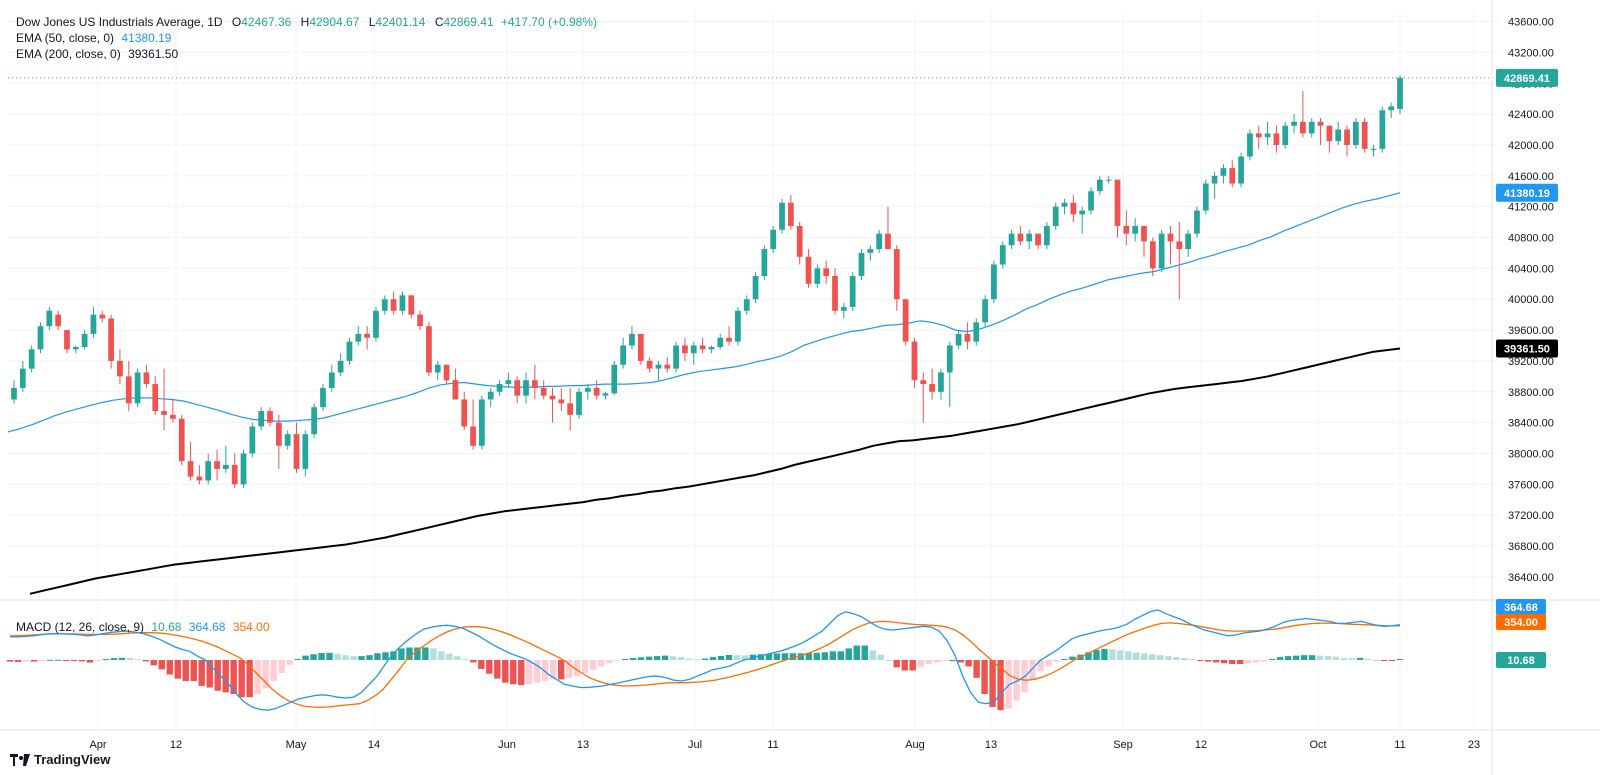  I want to click on macd-signal-value: 354.00, so click(251, 627).